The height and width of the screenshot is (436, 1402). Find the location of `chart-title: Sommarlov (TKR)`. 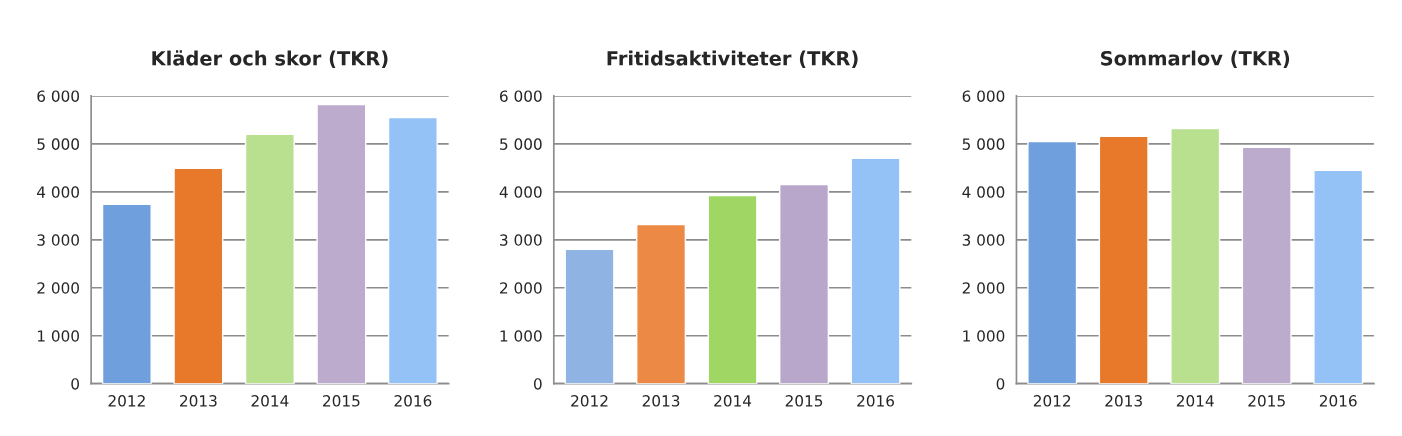

chart-title: Sommarlov (TKR) is located at coordinates (1195, 59).